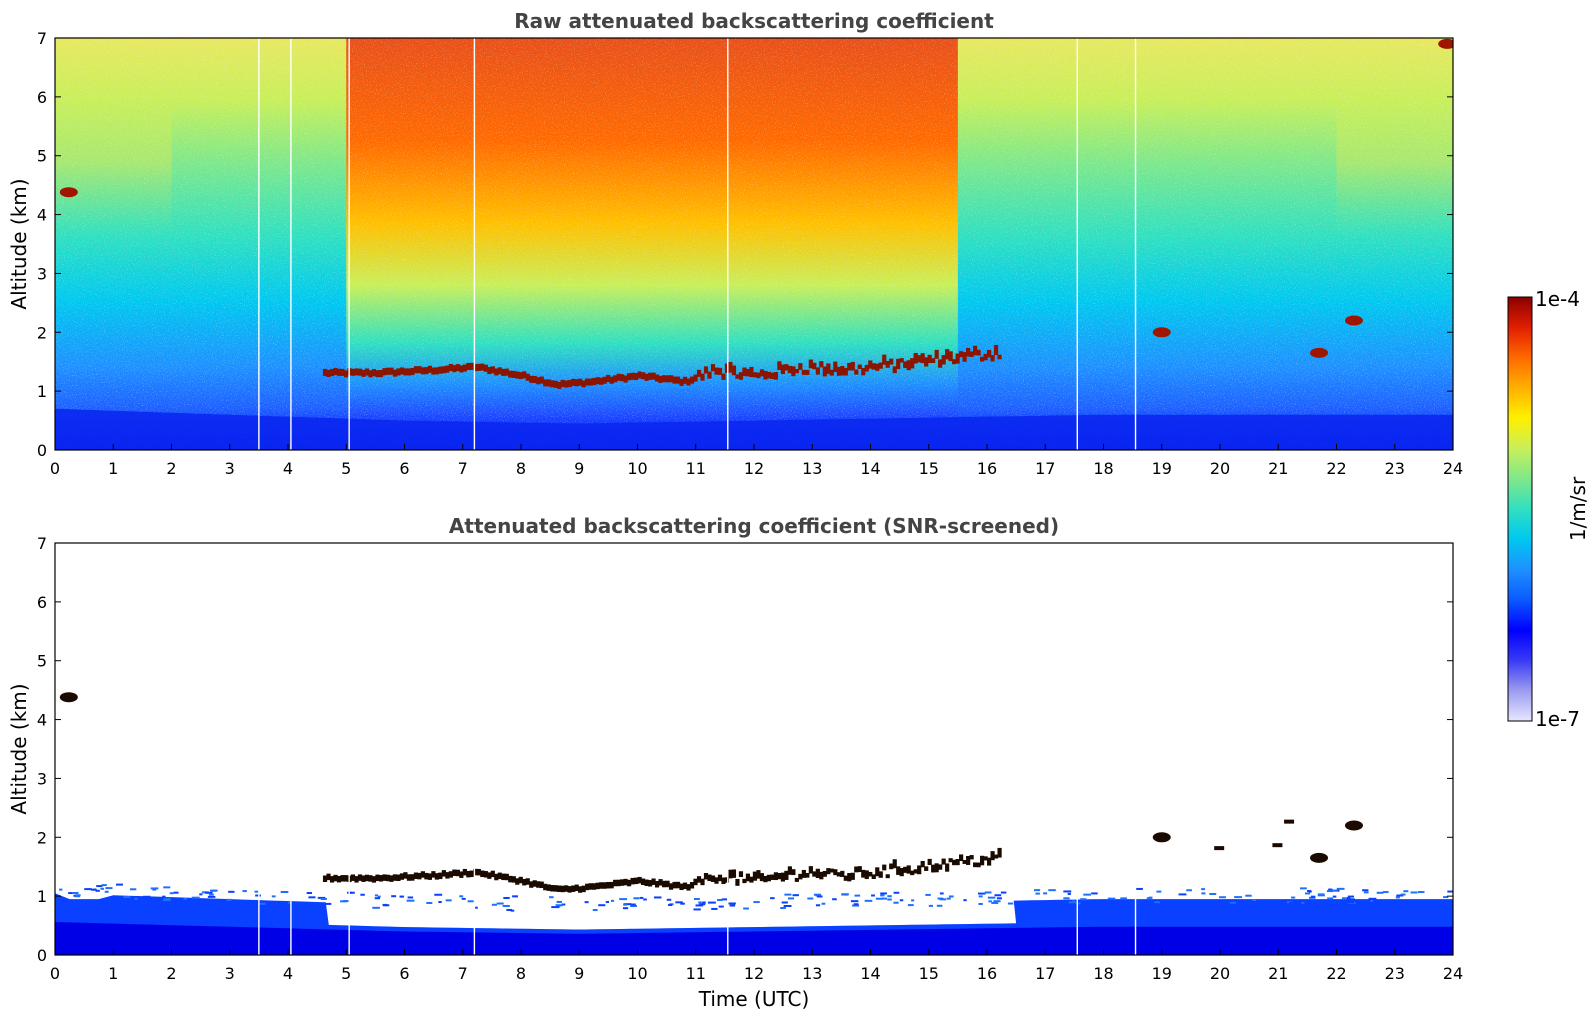 Image resolution: width=1595 pixels, height=1020 pixels. What do you see at coordinates (637, 973) in the screenshot?
I see `x-tick-label: 10` at bounding box center [637, 973].